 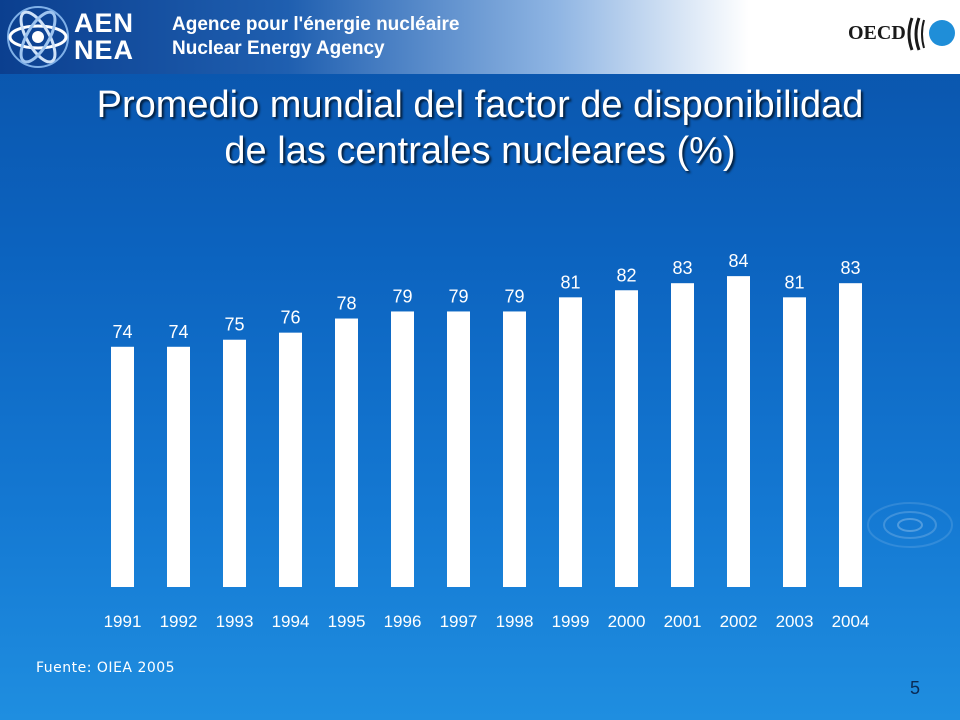 I want to click on value-label-1997: 79, so click(x=458, y=296).